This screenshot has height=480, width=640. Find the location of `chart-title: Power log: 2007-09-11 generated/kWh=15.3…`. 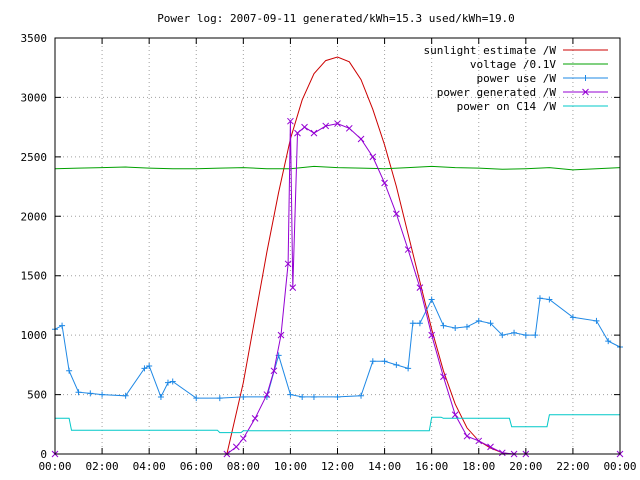

chart-title: Power log: 2007-09-11 generated/kWh=15.3… is located at coordinates (336, 18).